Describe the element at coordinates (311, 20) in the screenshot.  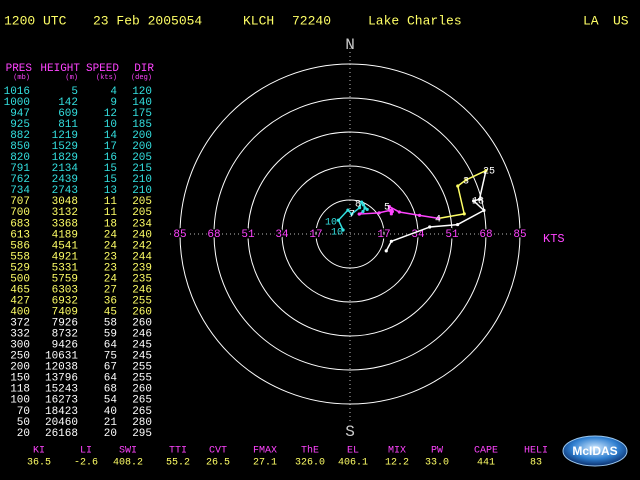
I see `station-id: 72240` at that location.